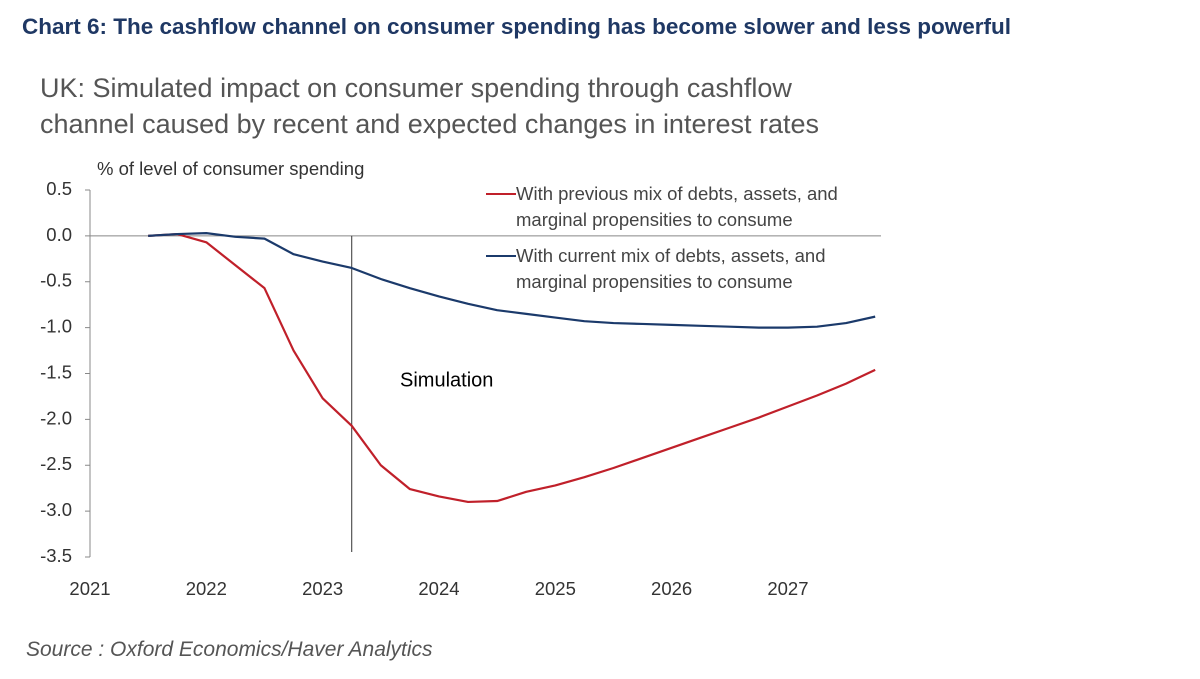 Image resolution: width=1200 pixels, height=679 pixels. What do you see at coordinates (59, 188) in the screenshot?
I see `y-tick-label: 0.5` at bounding box center [59, 188].